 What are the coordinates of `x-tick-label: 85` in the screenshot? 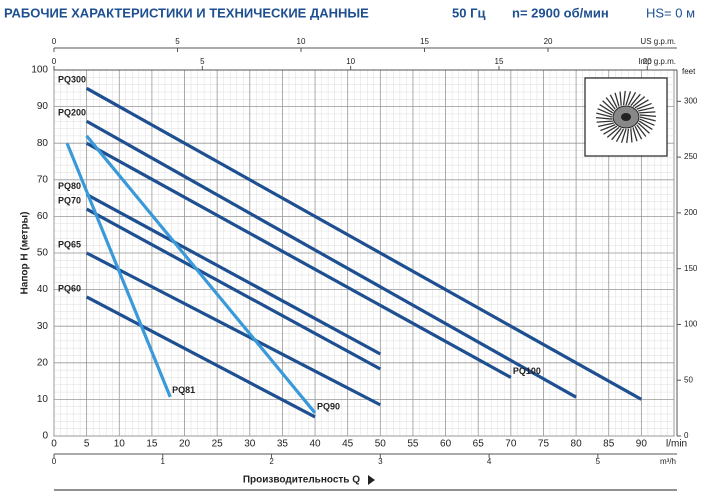 It's located at (609, 444).